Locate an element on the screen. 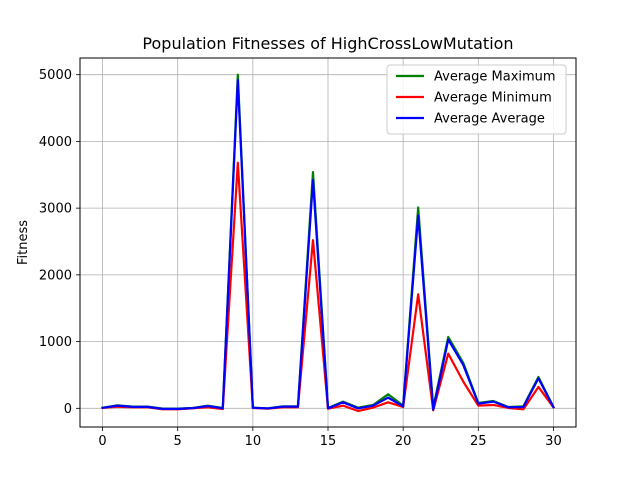 The height and width of the screenshot is (480, 640). y-tick-label: 0 is located at coordinates (68, 409).